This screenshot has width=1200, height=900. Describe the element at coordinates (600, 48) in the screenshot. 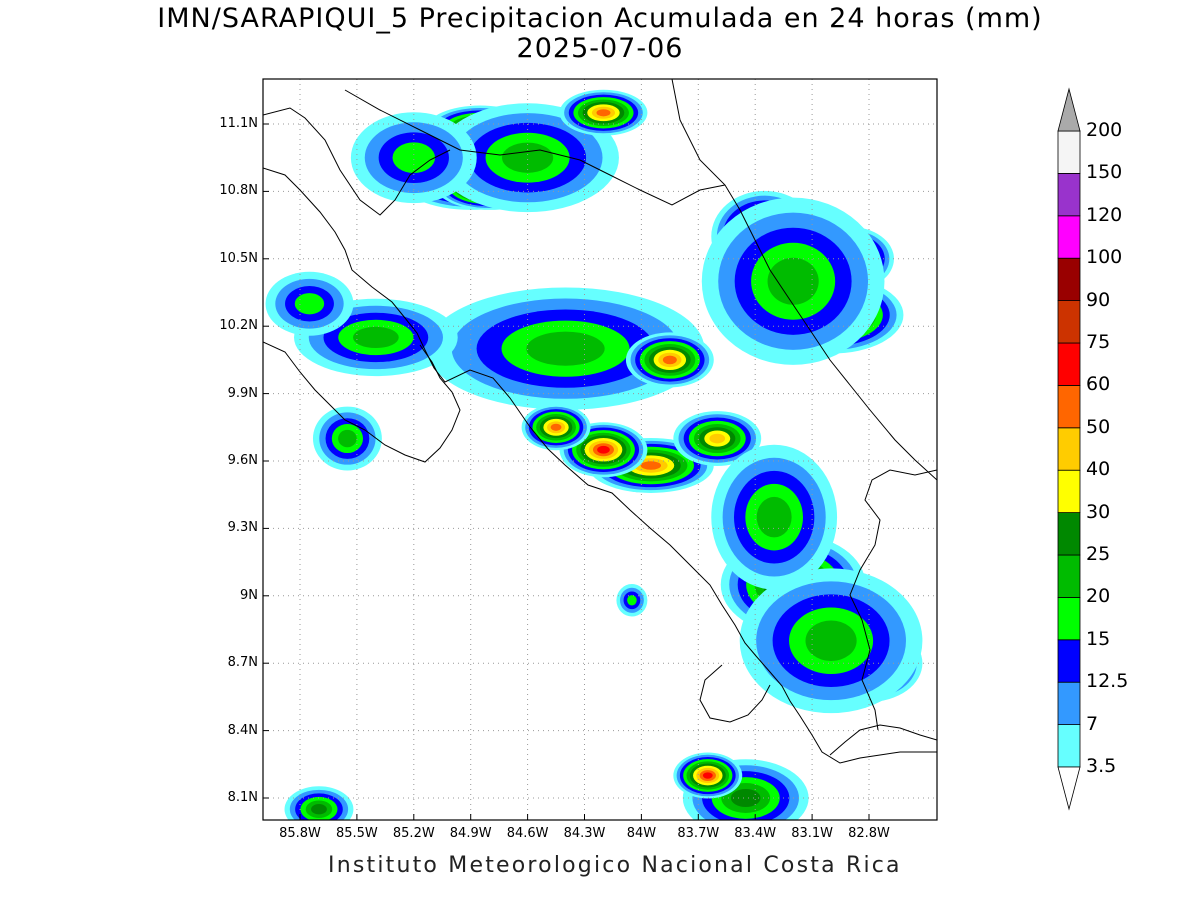

I see `map-date: 2025-07-06` at that location.